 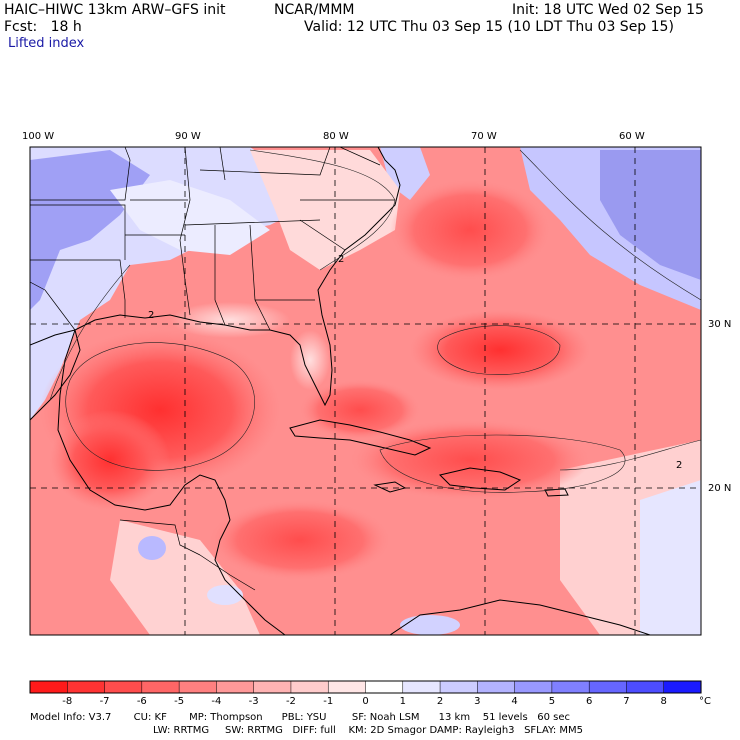 I want to click on colorbar-tick-label: -7, so click(x=105, y=701).